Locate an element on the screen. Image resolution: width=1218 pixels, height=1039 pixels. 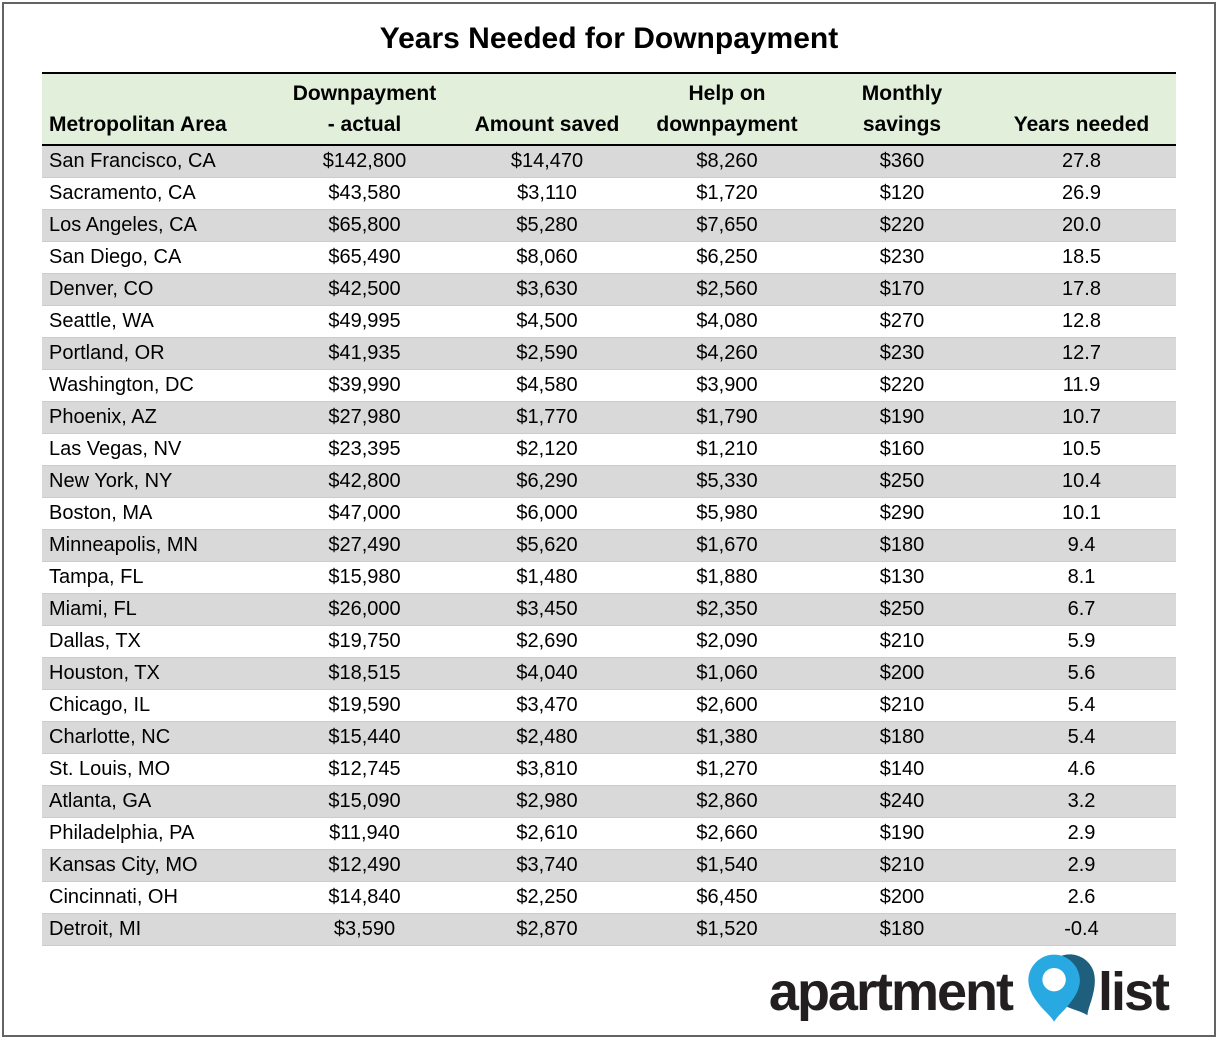
value-cell: $12,490 is located at coordinates (364, 865).